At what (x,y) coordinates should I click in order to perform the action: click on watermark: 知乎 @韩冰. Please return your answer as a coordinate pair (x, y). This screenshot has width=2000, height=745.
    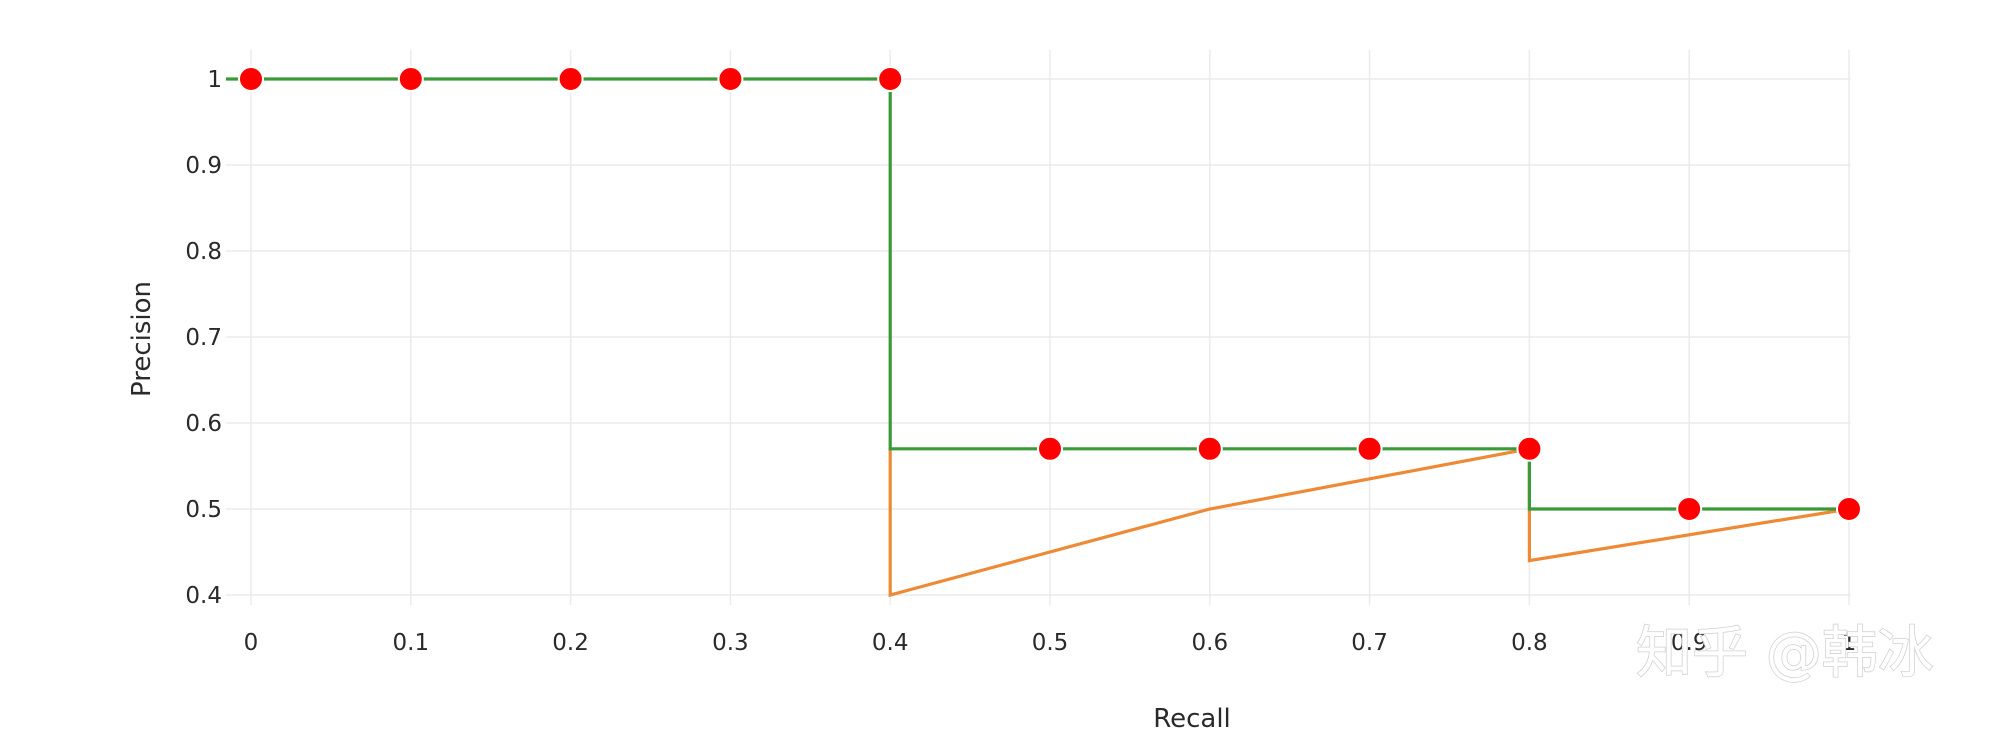
    Looking at the image, I should click on (1785, 653).